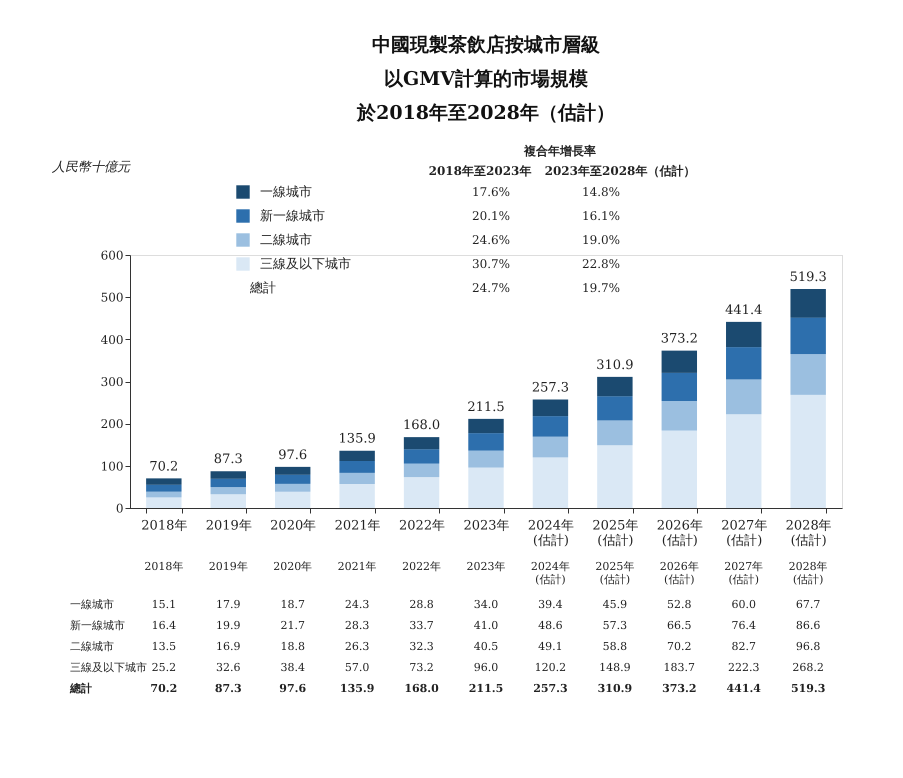 The height and width of the screenshot is (778, 903). I want to click on data-label: 38.4, so click(292, 667).